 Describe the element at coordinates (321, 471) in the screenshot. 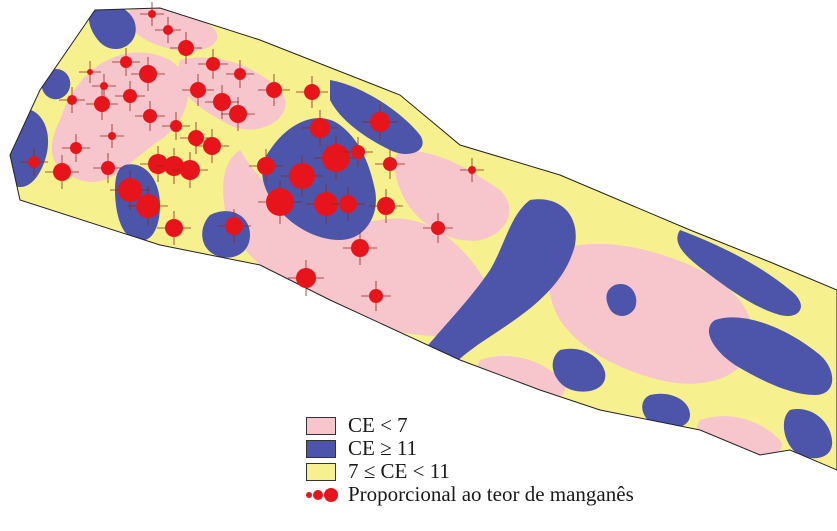

I see `legend-swatch-mid` at that location.